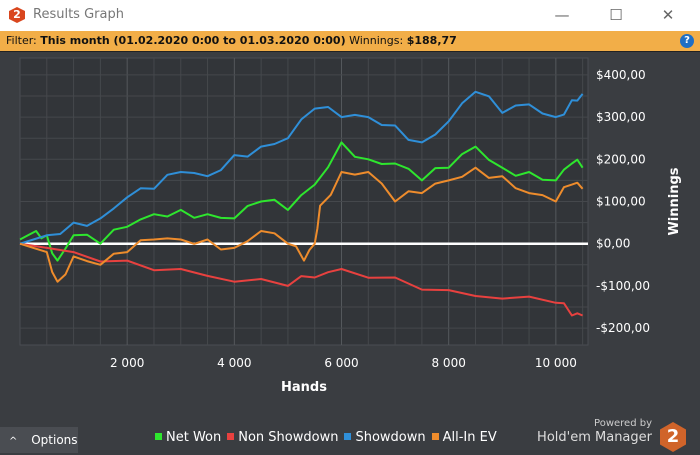 Image resolution: width=700 pixels, height=455 pixels. Describe the element at coordinates (621, 159) in the screenshot. I see `y-tick-label: $200,00` at that location.